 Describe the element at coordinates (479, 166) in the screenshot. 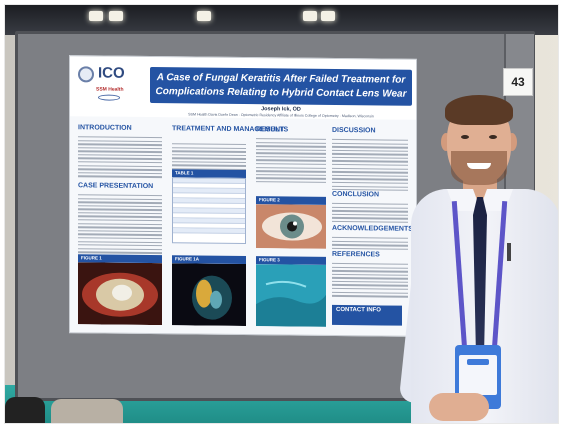

I see `presenter-smile` at that location.